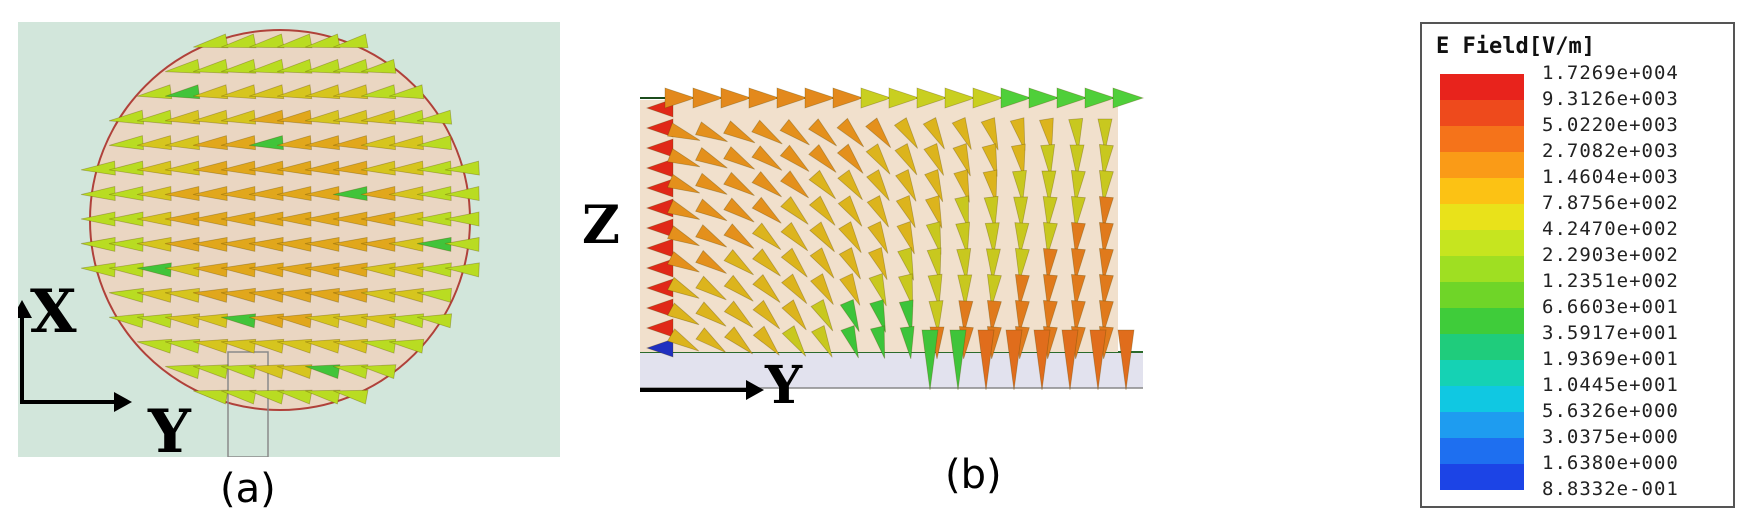 This screenshot has width=1754, height=523. Describe the element at coordinates (1610, 255) in the screenshot. I see `legend-value: 2.2903e+002` at that location.